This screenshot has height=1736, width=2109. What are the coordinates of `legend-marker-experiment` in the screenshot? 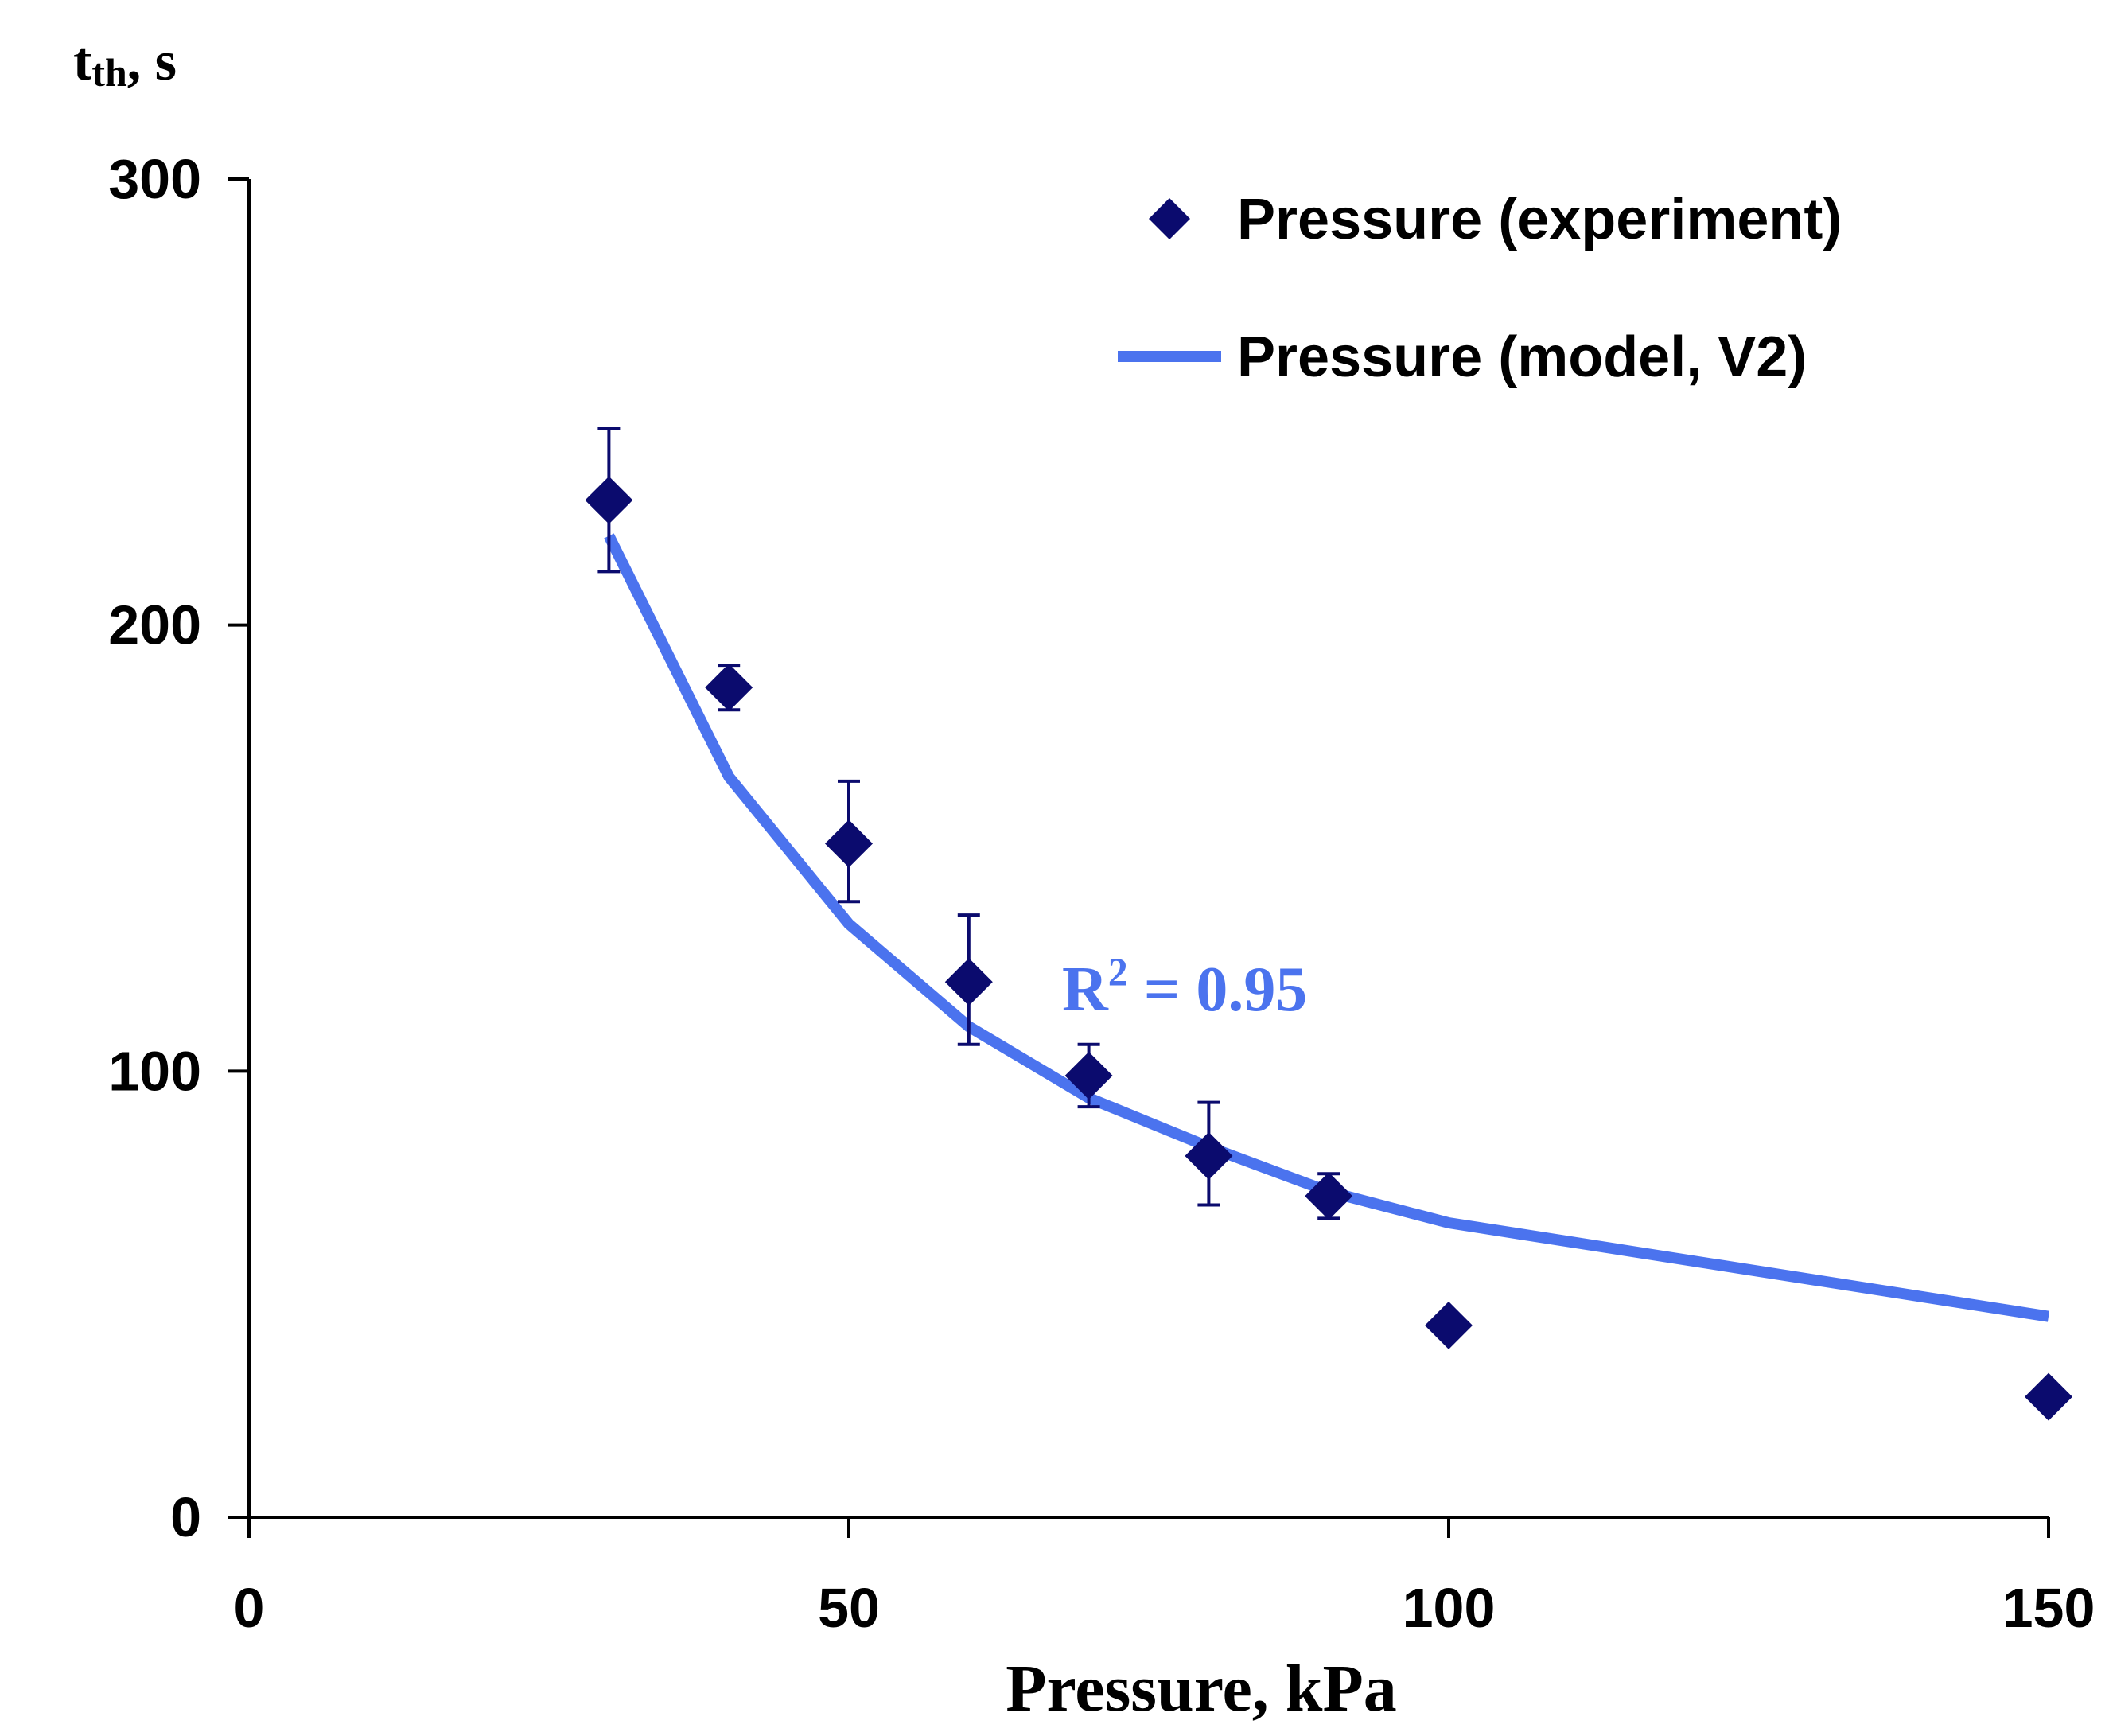 It's located at (1169, 218).